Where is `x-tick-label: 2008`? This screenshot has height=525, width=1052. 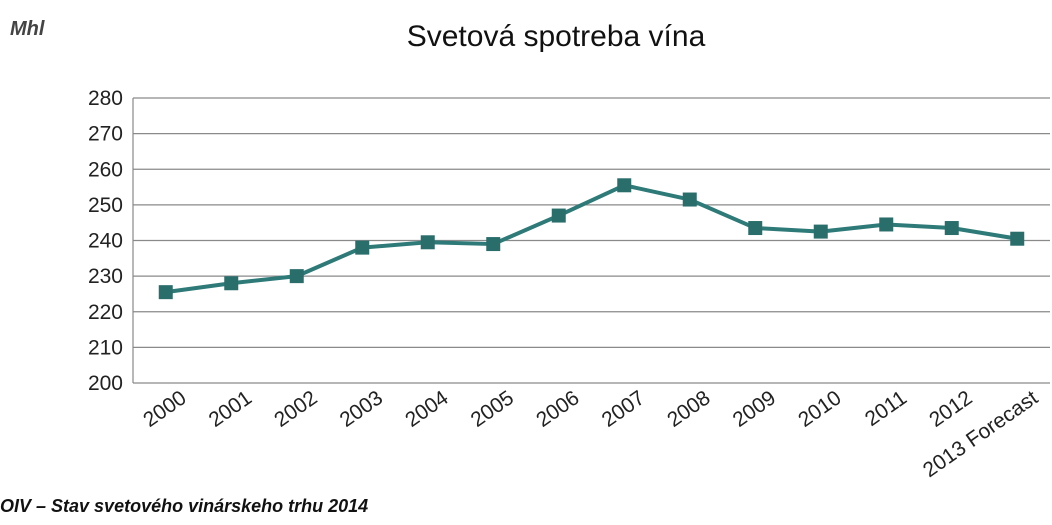
x-tick-label: 2008 is located at coordinates (688, 409).